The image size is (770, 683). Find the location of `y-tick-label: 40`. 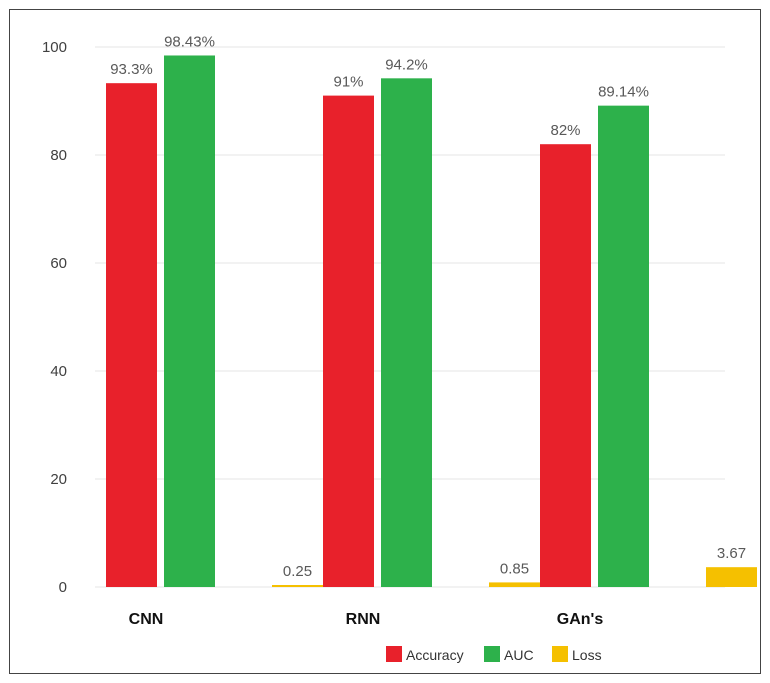

y-tick-label: 40 is located at coordinates (58, 371).